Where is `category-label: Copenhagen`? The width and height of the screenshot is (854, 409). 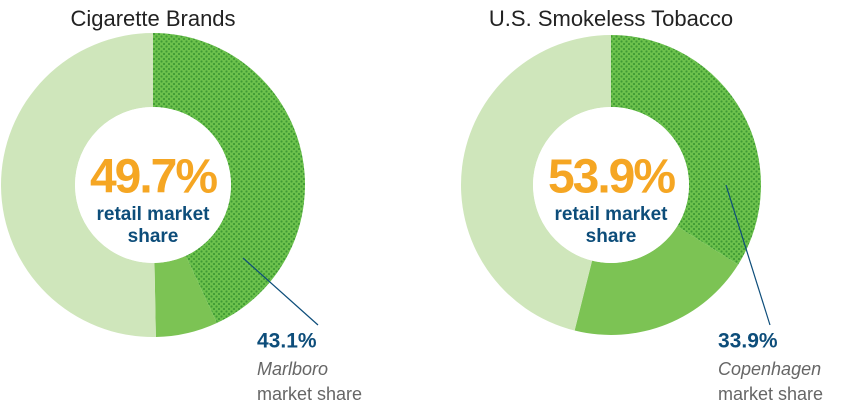 category-label: Copenhagen is located at coordinates (769, 369).